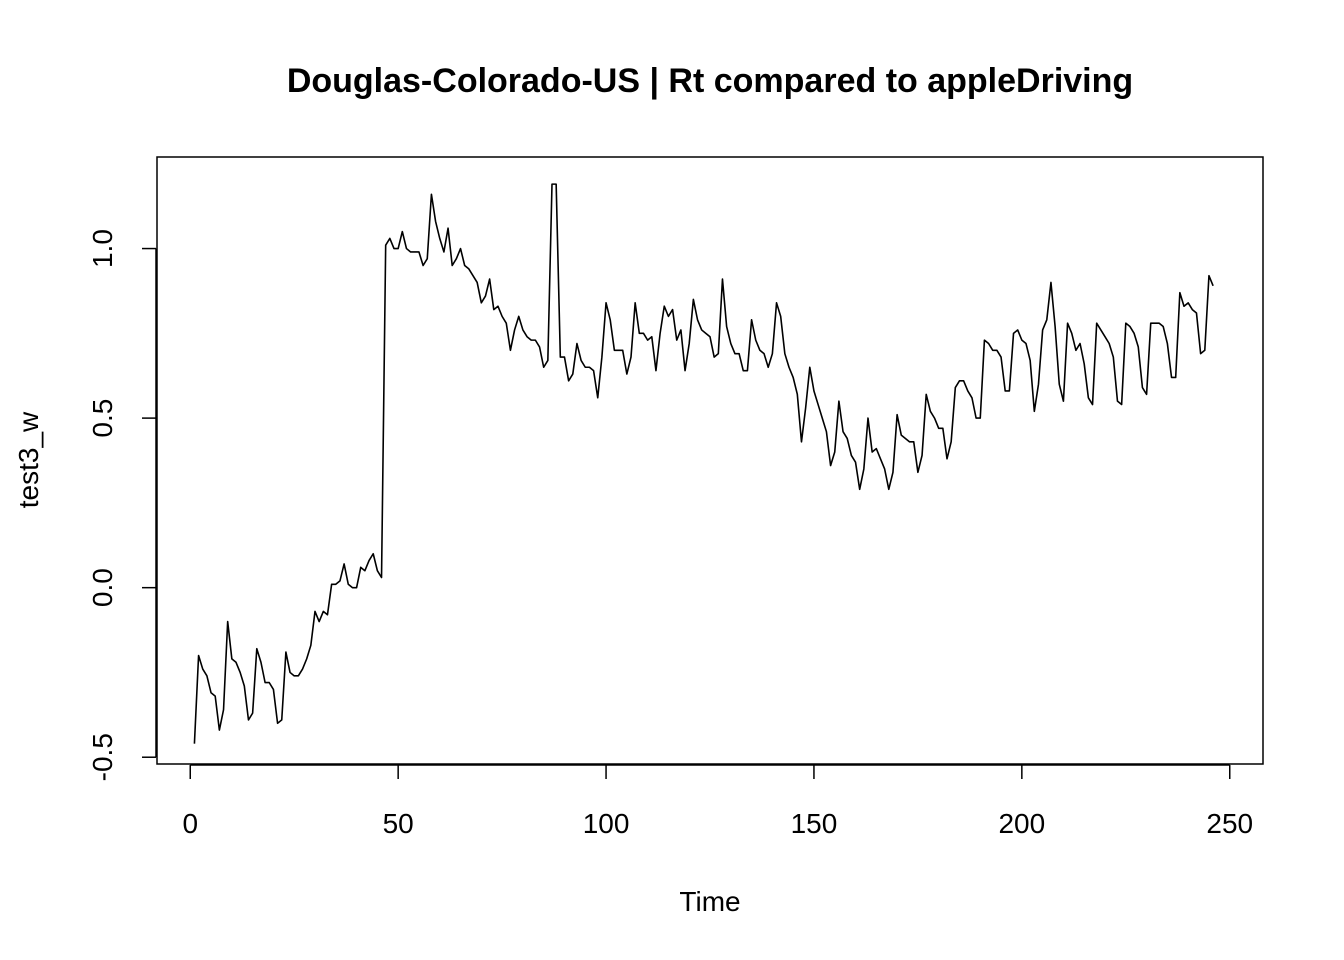 The image size is (1344, 960). Describe the element at coordinates (190, 823) in the screenshot. I see `x-tick-label: 0` at that location.